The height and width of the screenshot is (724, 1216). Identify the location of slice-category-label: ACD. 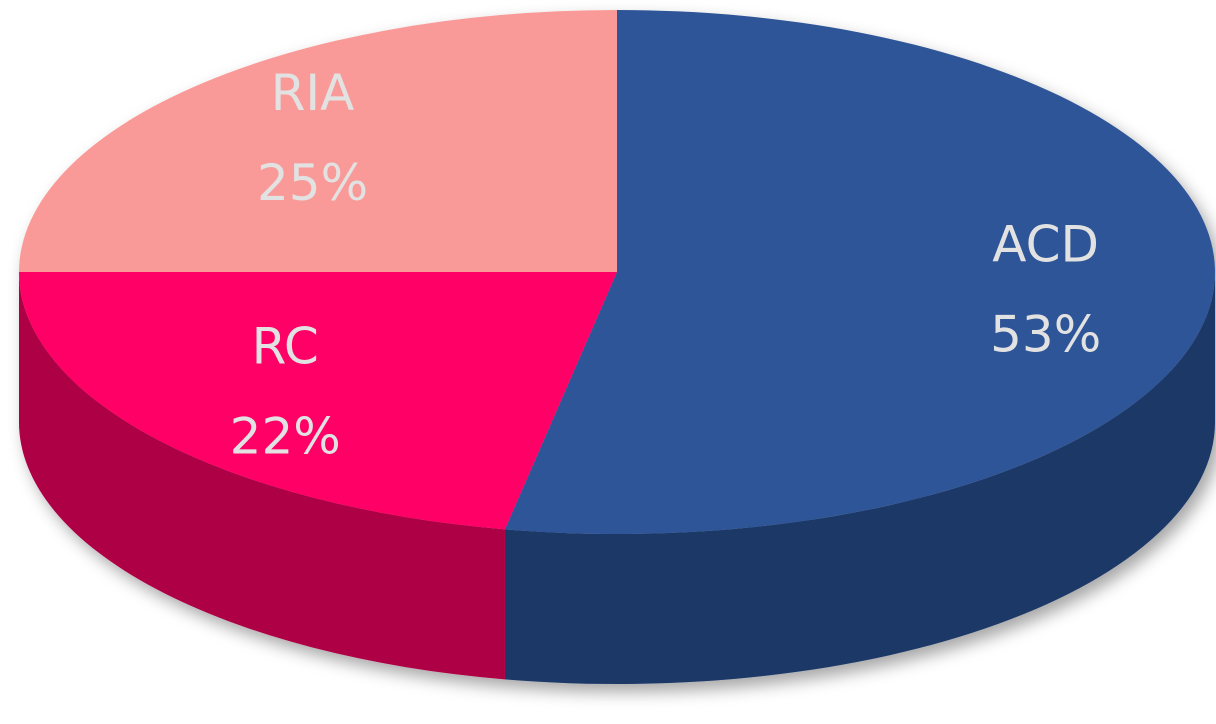
(1045, 244).